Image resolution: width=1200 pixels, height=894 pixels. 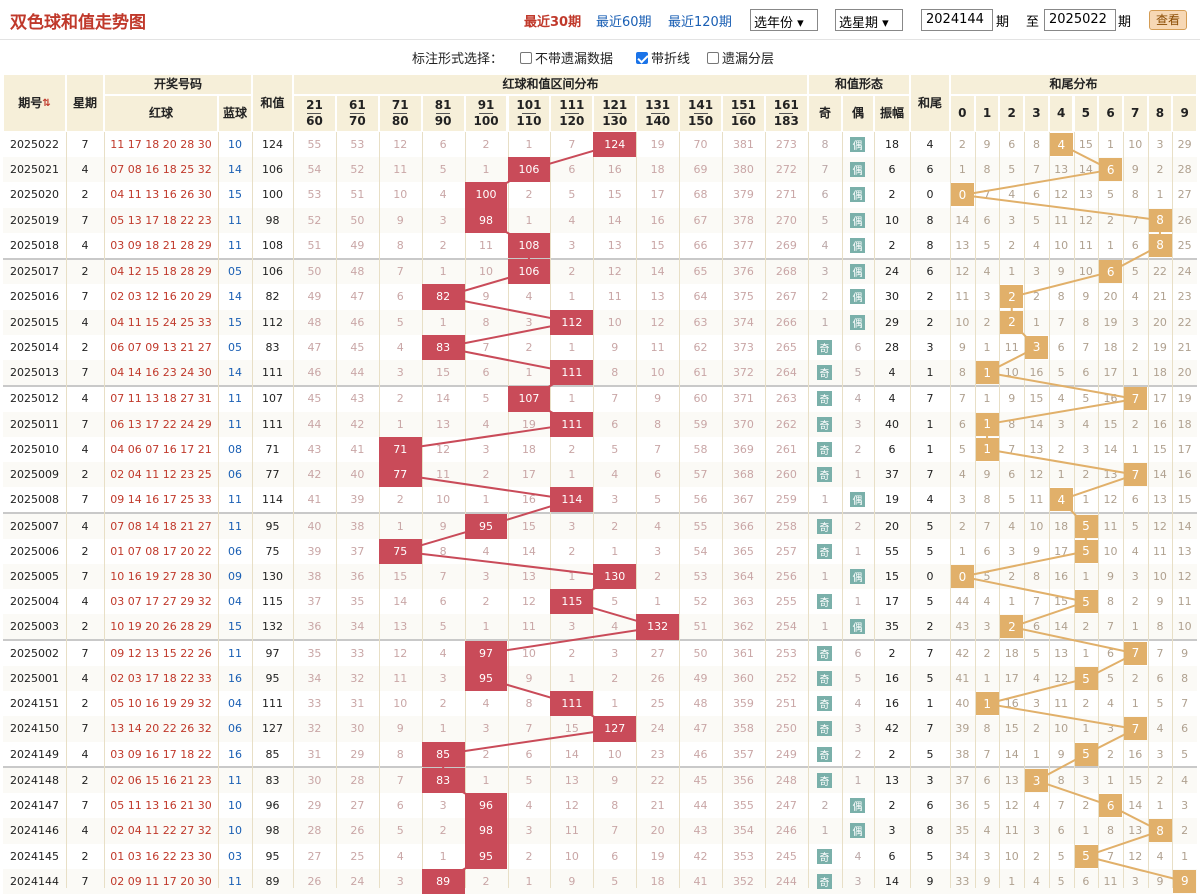 I want to click on period-cell: 2025004, so click(x=34, y=602).